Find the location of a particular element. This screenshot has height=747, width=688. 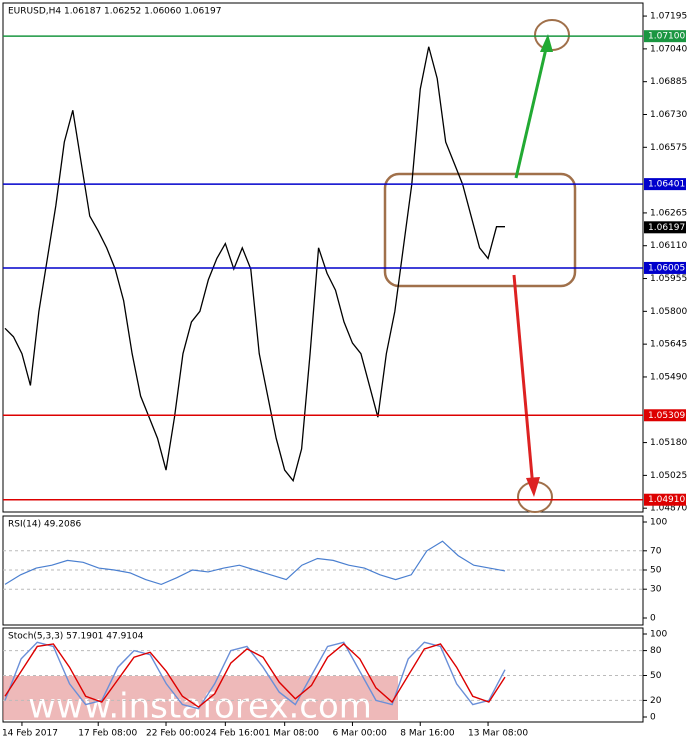

x-tick-label: 8 Mar 16:00 is located at coordinates (427, 734).